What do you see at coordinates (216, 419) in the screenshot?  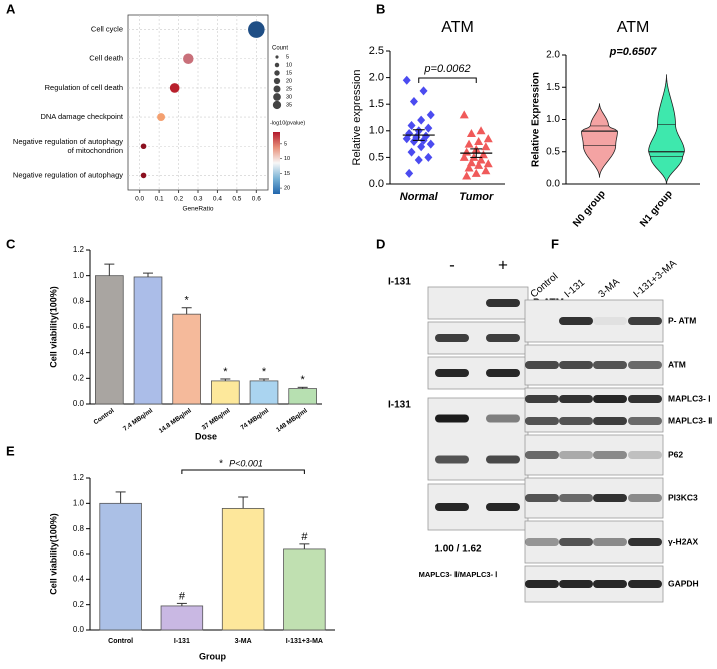 I see `x-tick-label: 37 MBq/ml` at bounding box center [216, 419].